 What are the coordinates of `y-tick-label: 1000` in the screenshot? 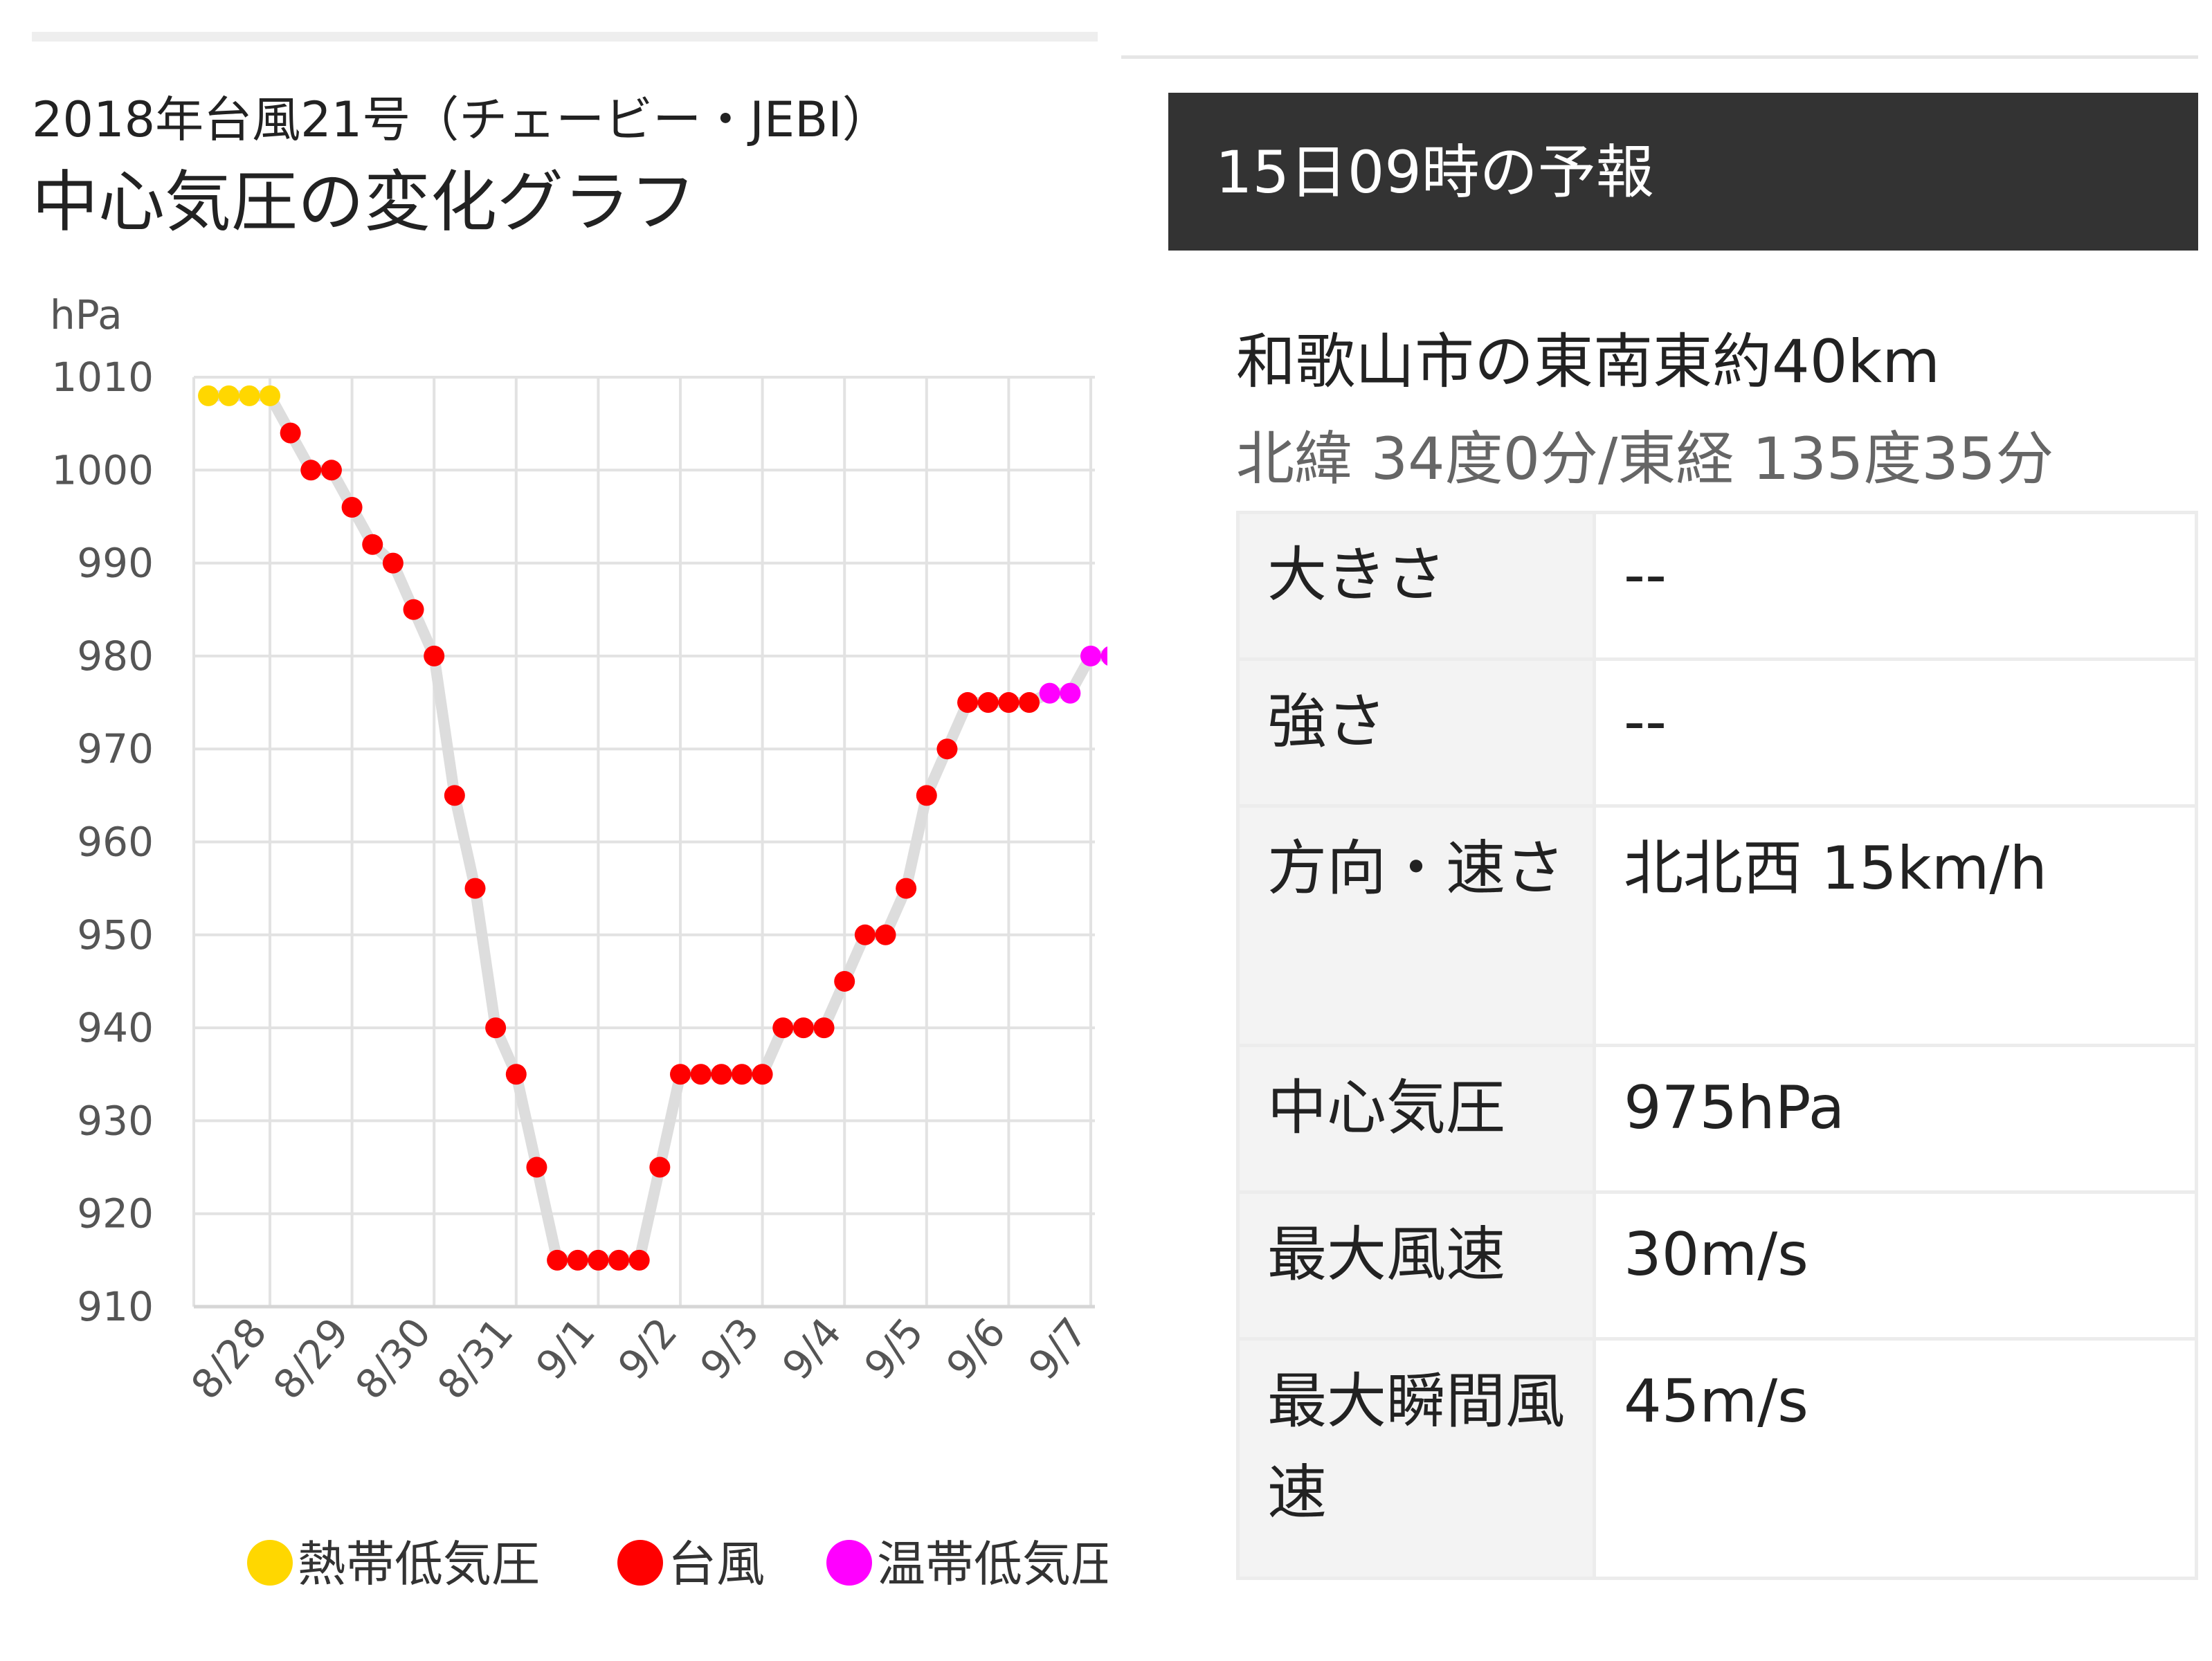 It's located at (102, 469).